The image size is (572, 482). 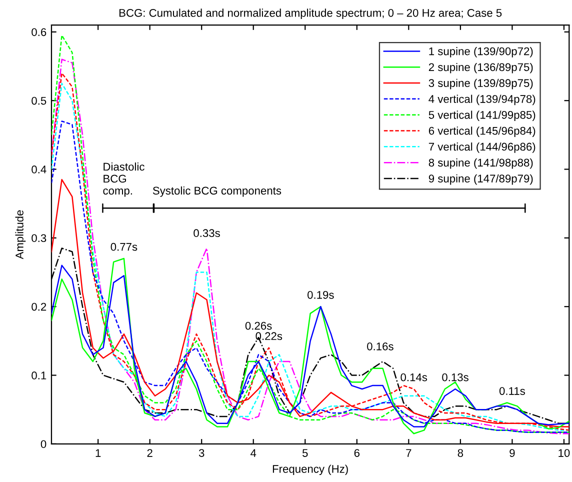 What do you see at coordinates (461, 453) in the screenshot?
I see `x-tick-label: 8` at bounding box center [461, 453].